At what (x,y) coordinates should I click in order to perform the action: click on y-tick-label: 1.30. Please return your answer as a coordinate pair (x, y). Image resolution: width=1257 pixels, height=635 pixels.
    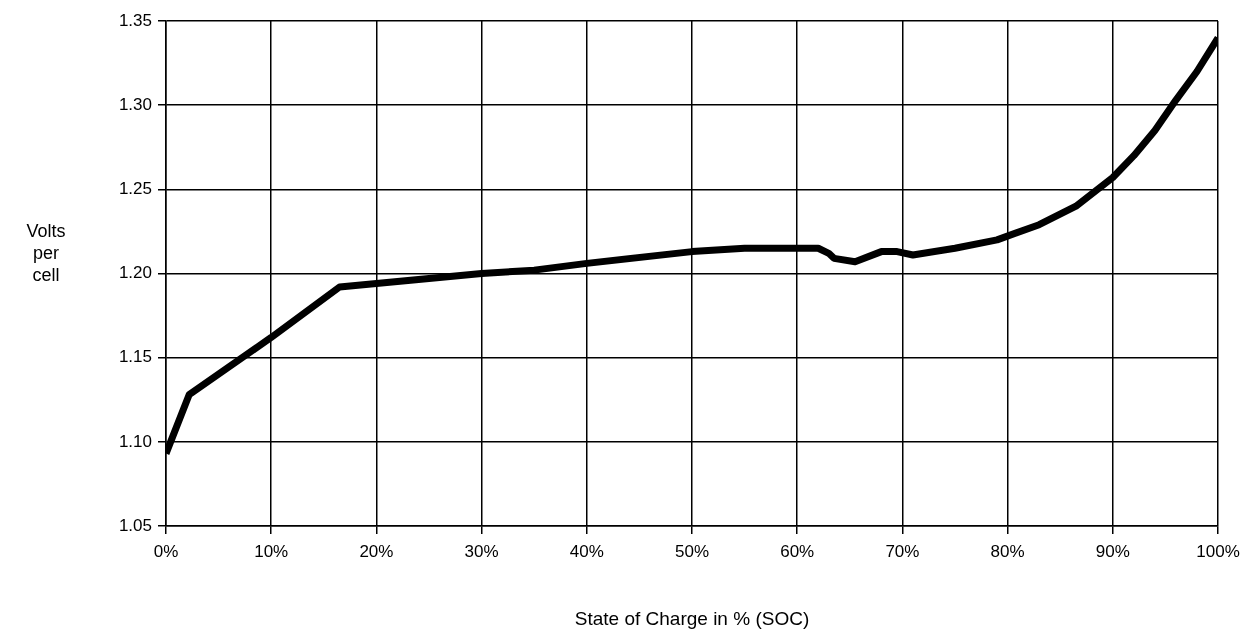
    Looking at the image, I should click on (135, 104).